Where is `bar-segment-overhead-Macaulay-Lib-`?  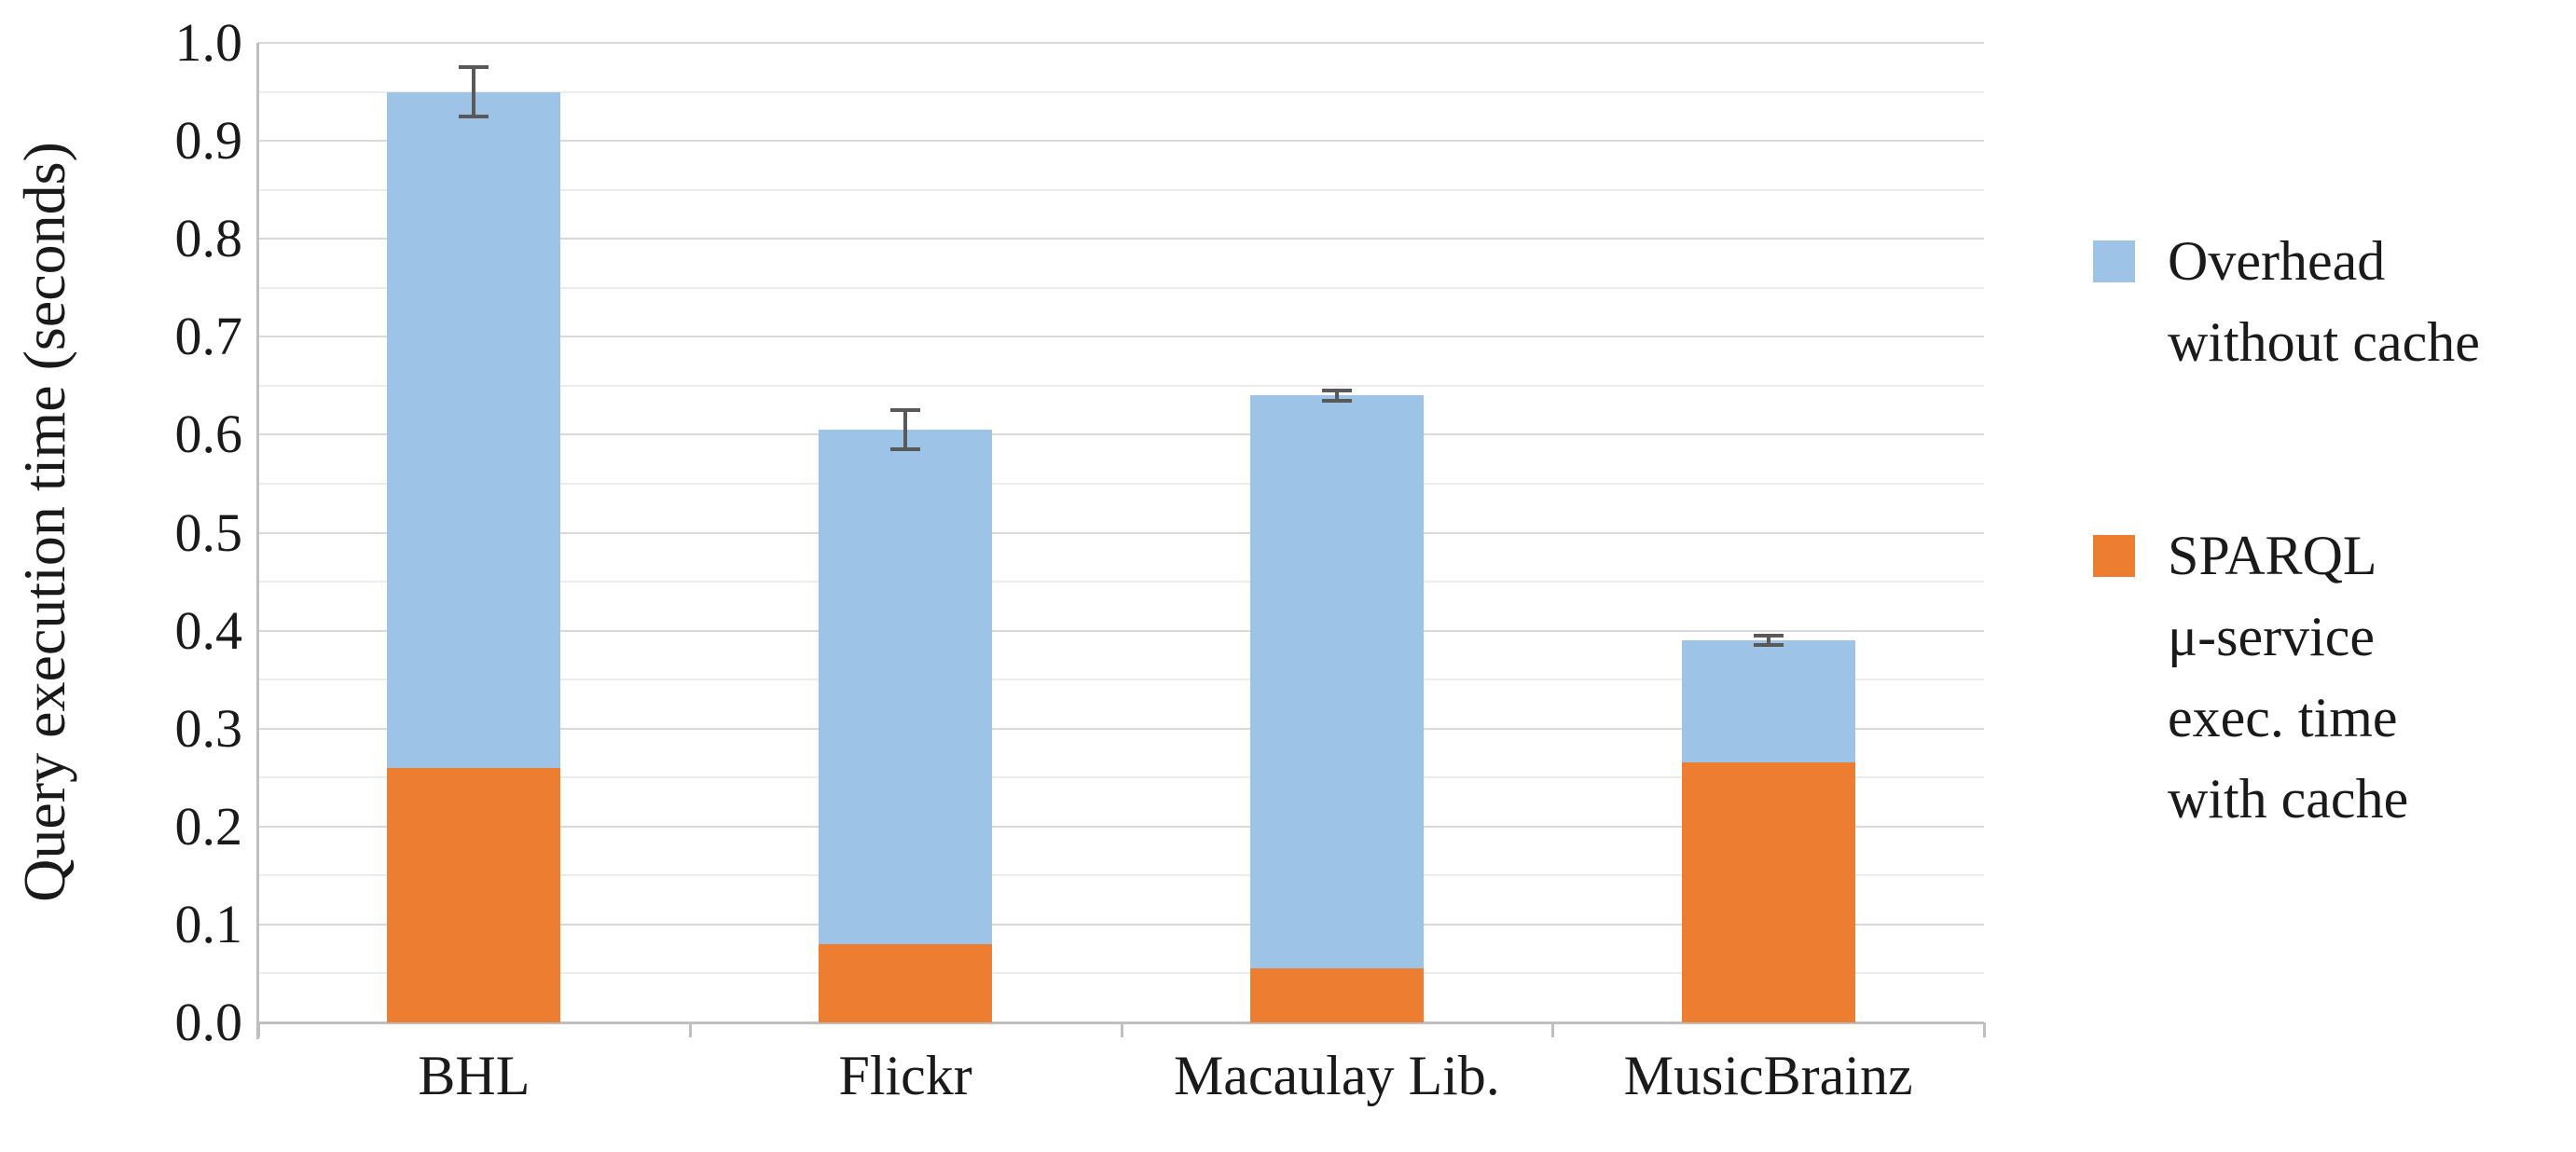
bar-segment-overhead-Macaulay-Lib- is located at coordinates (1336, 682).